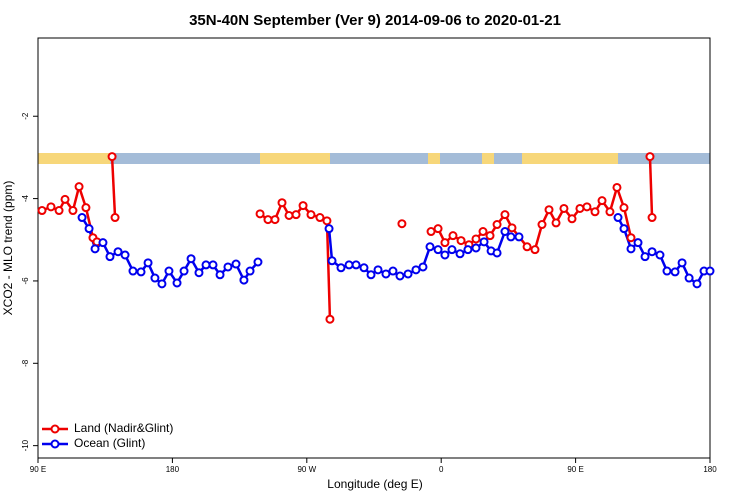  Describe the element at coordinates (123, 428) in the screenshot. I see `legend-label: Land (Nadir&Glint)` at that location.